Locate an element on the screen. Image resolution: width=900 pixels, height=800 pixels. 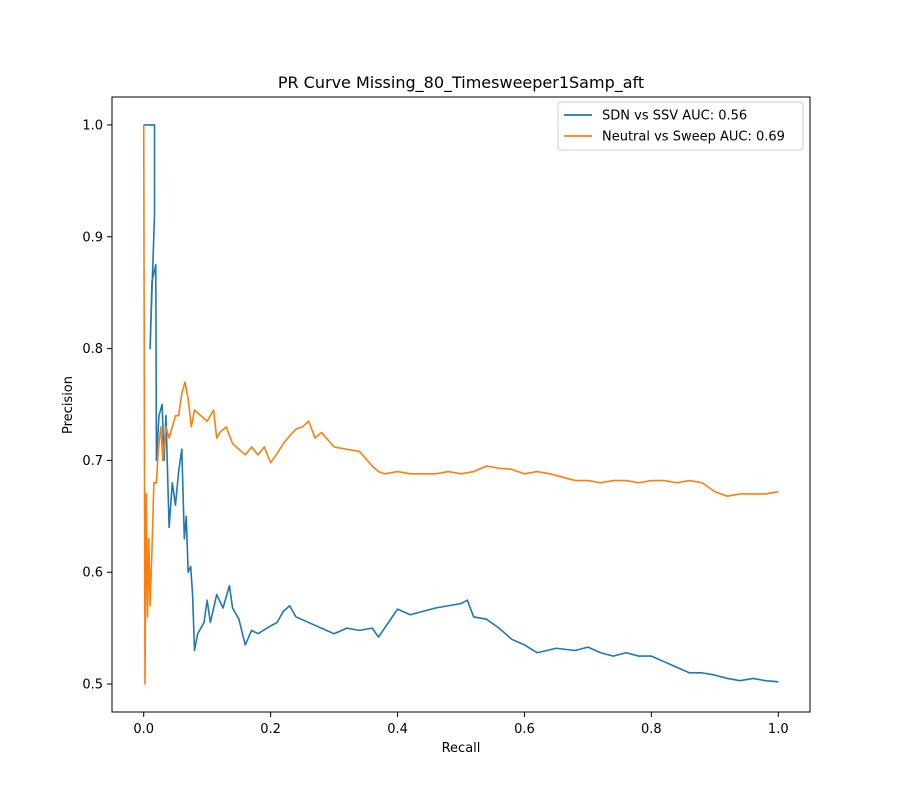
y-tick-label: 0.8 is located at coordinates (92, 349).